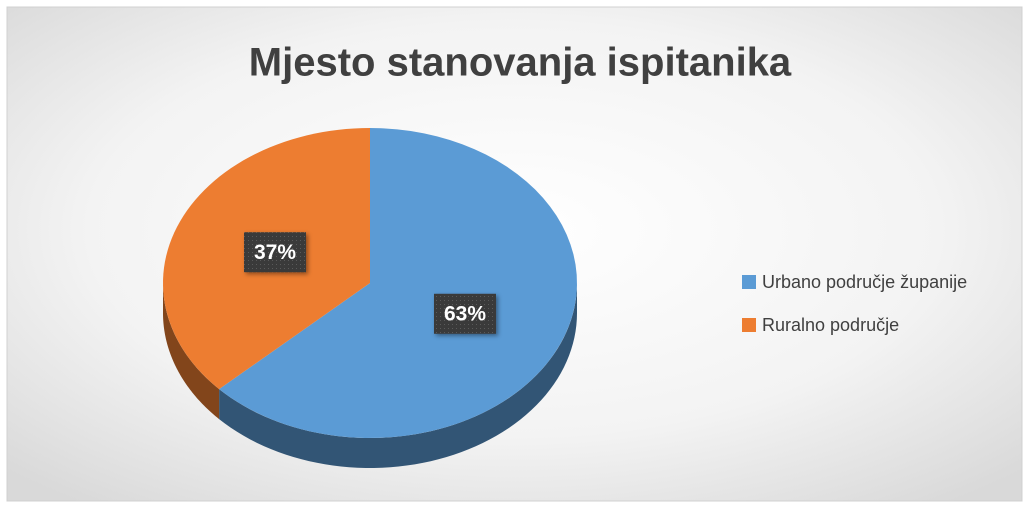 The width and height of the screenshot is (1029, 508). Describe the element at coordinates (830, 325) in the screenshot. I see `legend-label: Ruralno područje` at that location.